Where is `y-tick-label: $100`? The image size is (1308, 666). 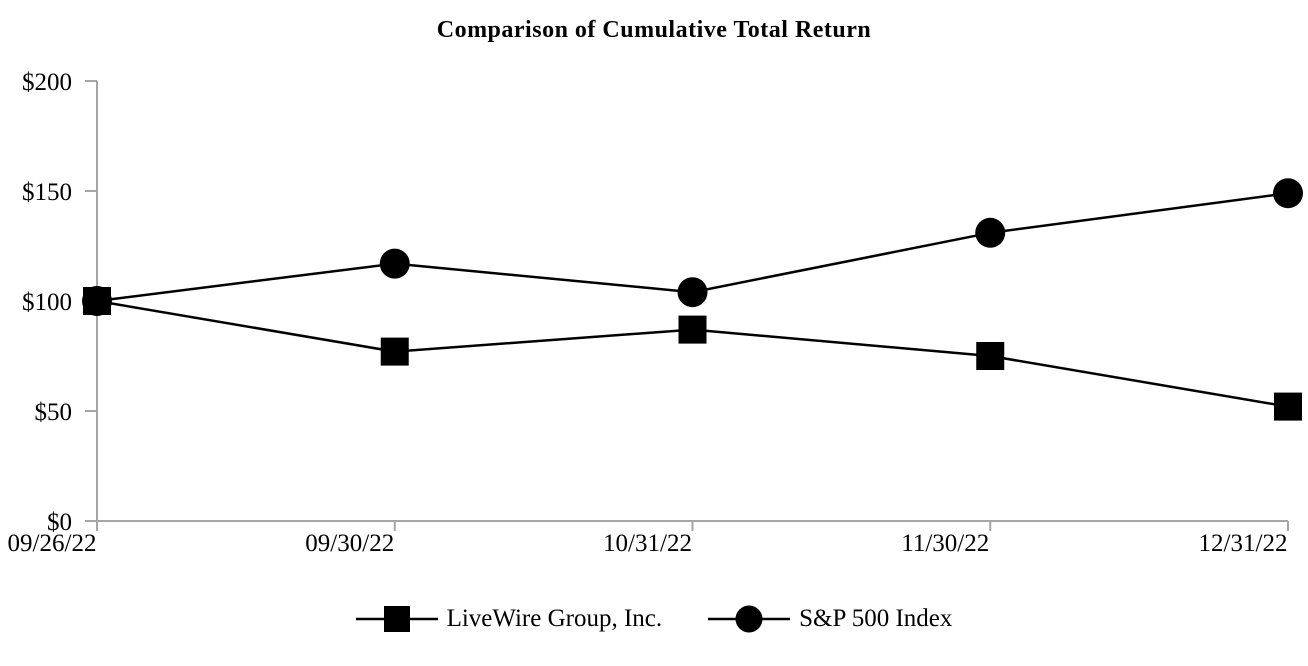 y-tick-label: $100 is located at coordinates (47, 302).